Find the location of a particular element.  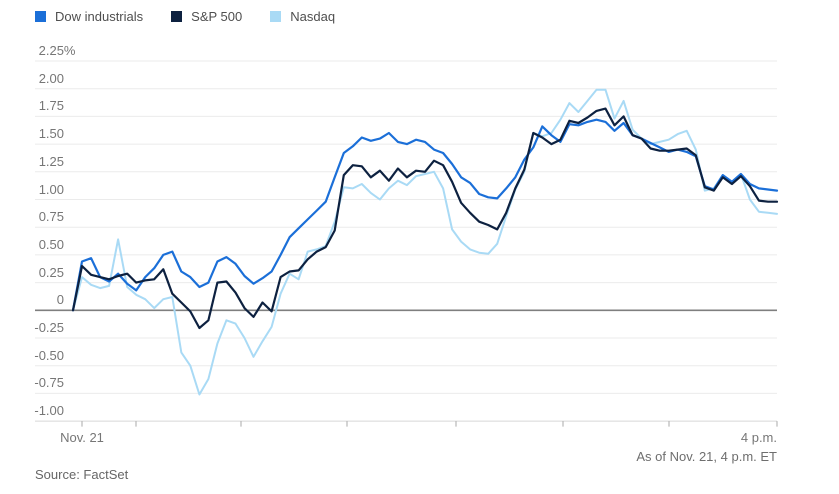

legend-item-dow: Dow industrials is located at coordinates (89, 16).